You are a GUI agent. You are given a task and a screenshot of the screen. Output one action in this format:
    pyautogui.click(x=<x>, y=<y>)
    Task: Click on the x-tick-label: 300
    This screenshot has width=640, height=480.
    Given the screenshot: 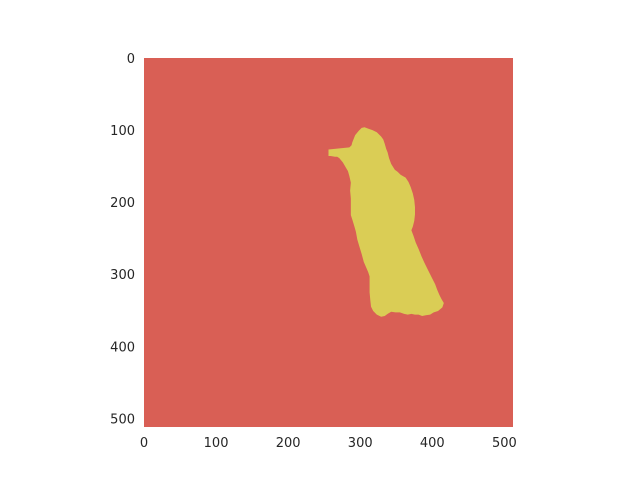 What is the action you would take?
    pyautogui.click(x=360, y=443)
    